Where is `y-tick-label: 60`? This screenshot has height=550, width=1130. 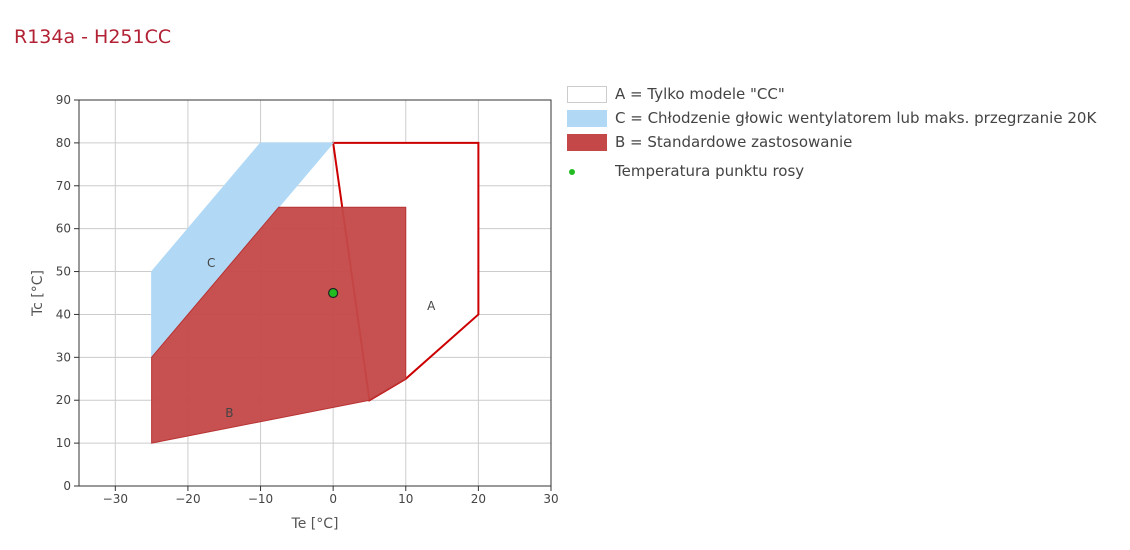 y-tick-label: 60 is located at coordinates (63, 229).